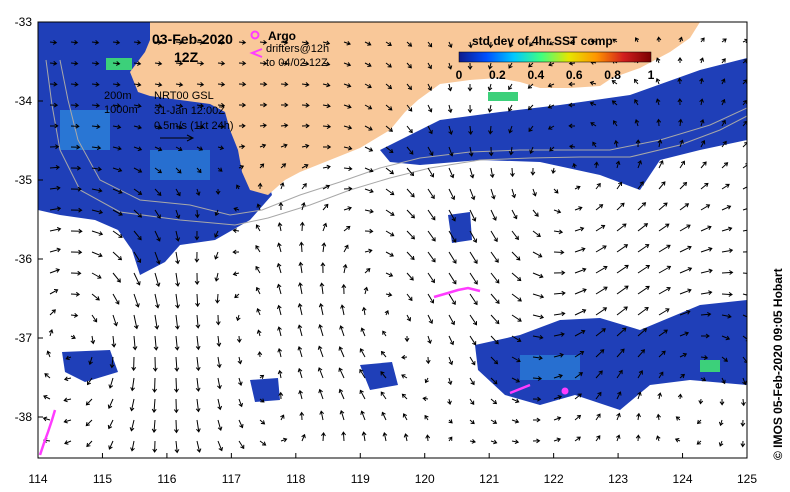  Describe the element at coordinates (29, 219) in the screenshot. I see `y-axis: -33 -34 -35 -36 -37 -38` at that location.